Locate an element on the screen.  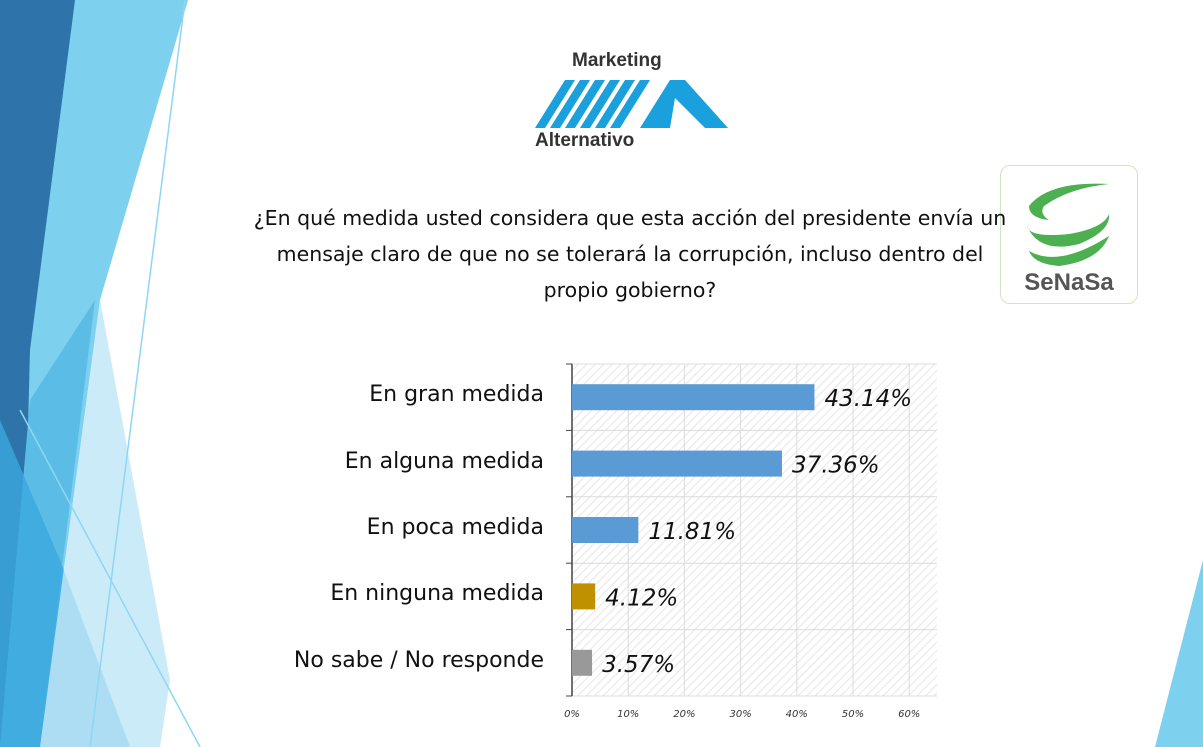
logo-text-top: Marketing is located at coordinates (617, 60).